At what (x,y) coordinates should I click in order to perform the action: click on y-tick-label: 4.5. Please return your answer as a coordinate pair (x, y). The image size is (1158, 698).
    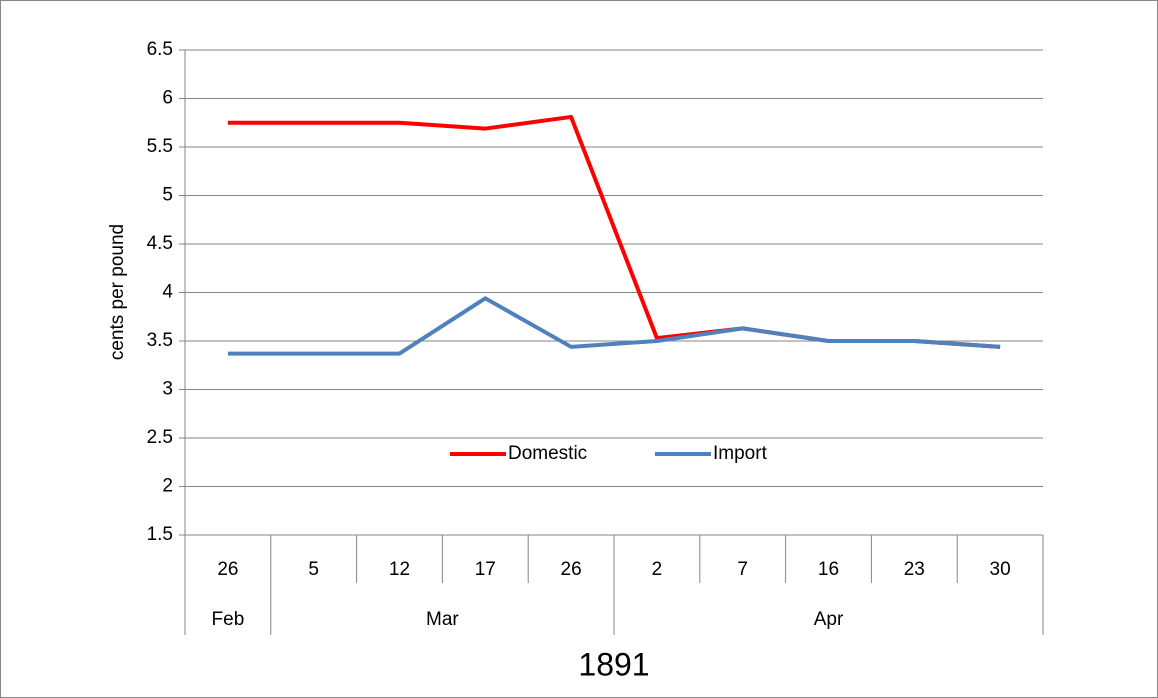
    Looking at the image, I should click on (160, 243).